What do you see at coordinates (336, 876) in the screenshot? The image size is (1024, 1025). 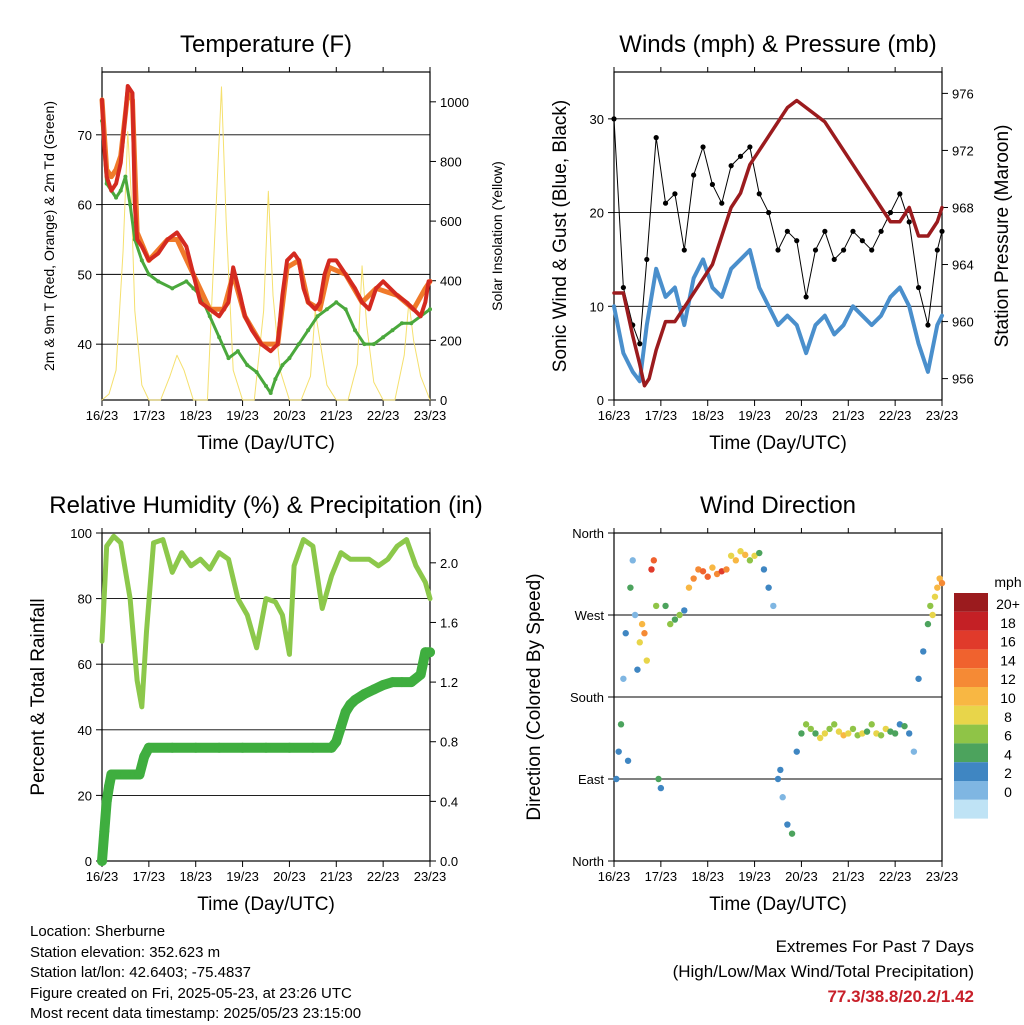 I see `humidity-xtick-label: 21/23` at bounding box center [336, 876].